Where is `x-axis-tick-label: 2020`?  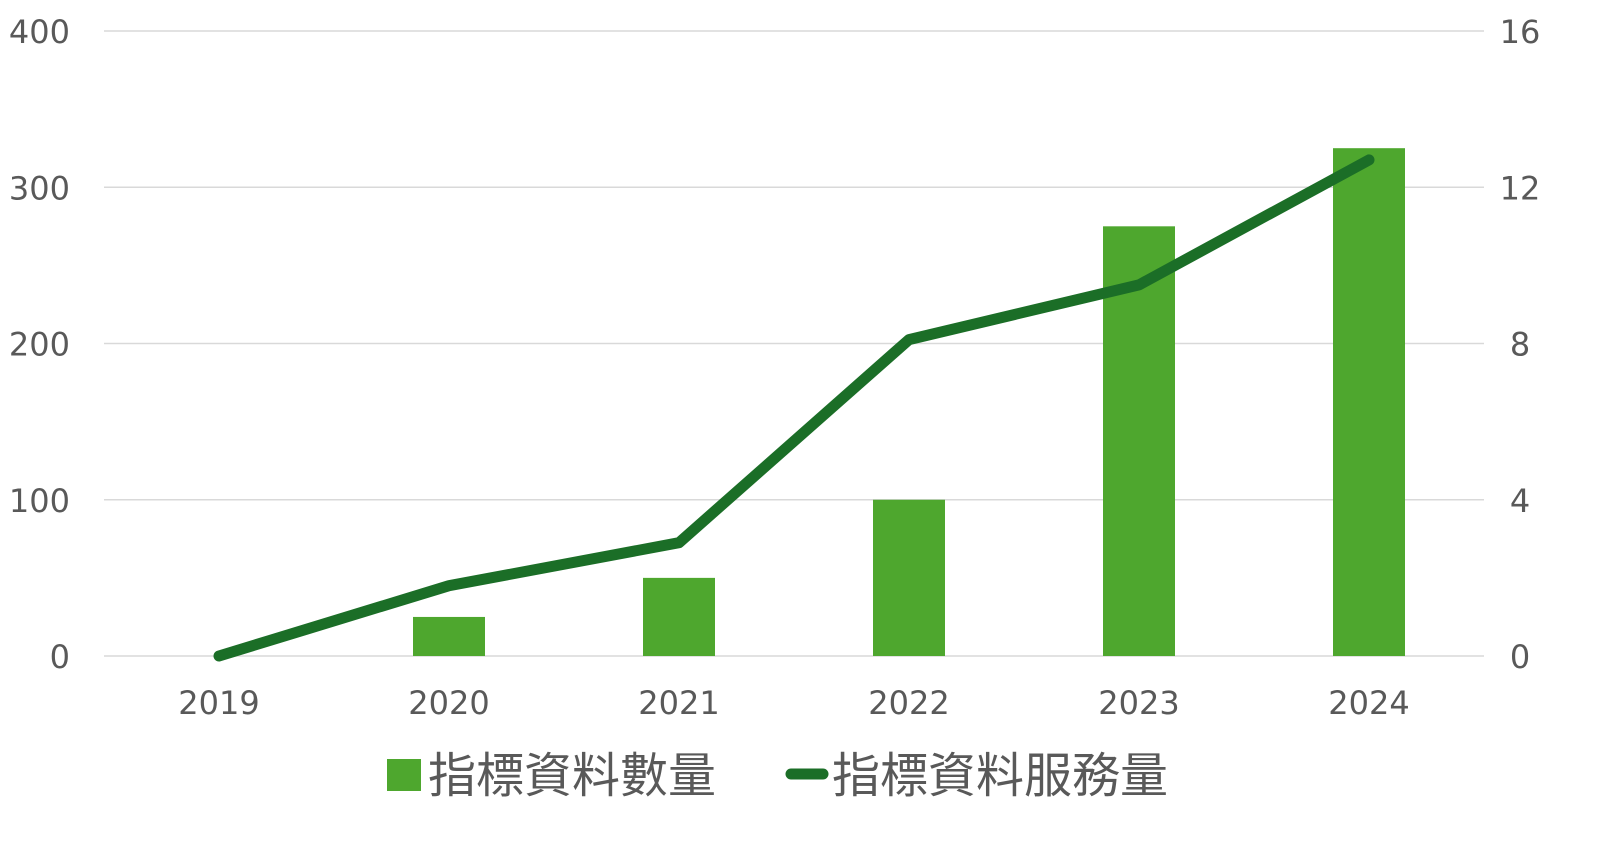 x-axis-tick-label: 2020 is located at coordinates (448, 703).